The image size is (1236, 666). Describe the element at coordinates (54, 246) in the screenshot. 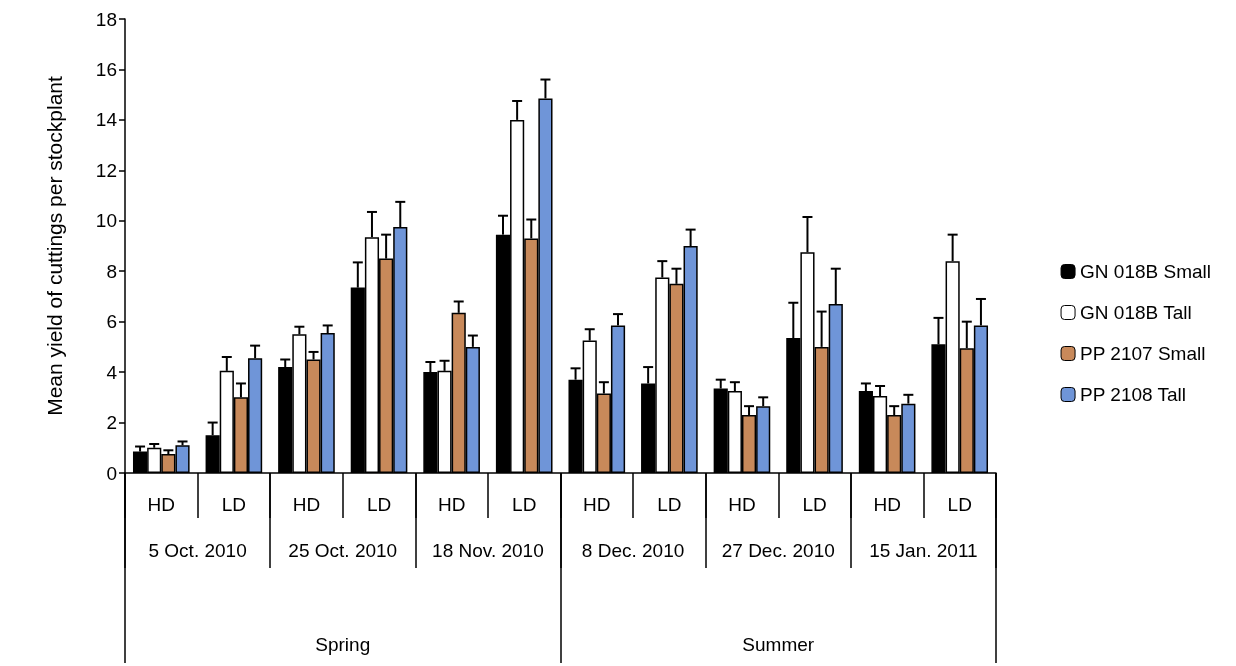

I see `y-axis-title: Mean yield of cuttings per stockplant` at that location.